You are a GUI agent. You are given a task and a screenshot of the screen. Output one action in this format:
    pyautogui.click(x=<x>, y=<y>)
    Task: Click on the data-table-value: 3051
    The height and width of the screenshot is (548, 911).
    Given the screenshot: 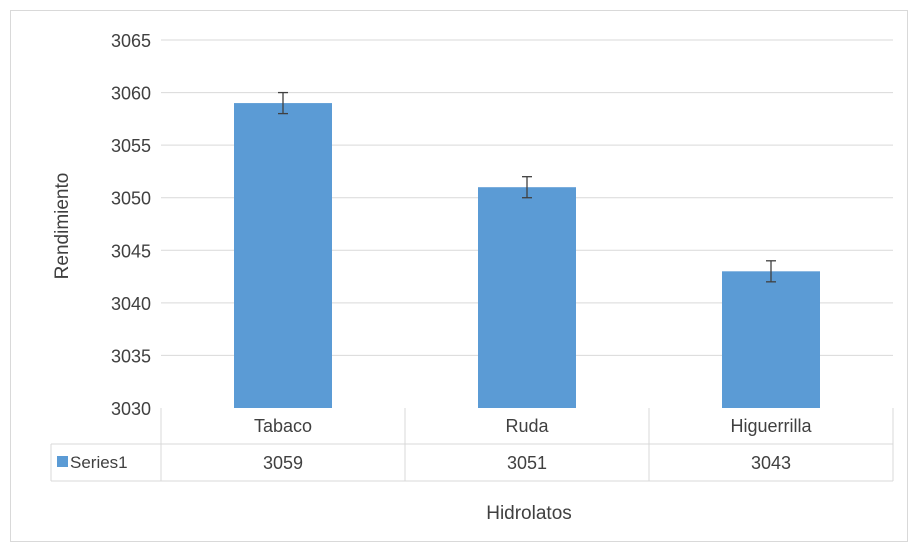 What is the action you would take?
    pyautogui.click(x=527, y=463)
    